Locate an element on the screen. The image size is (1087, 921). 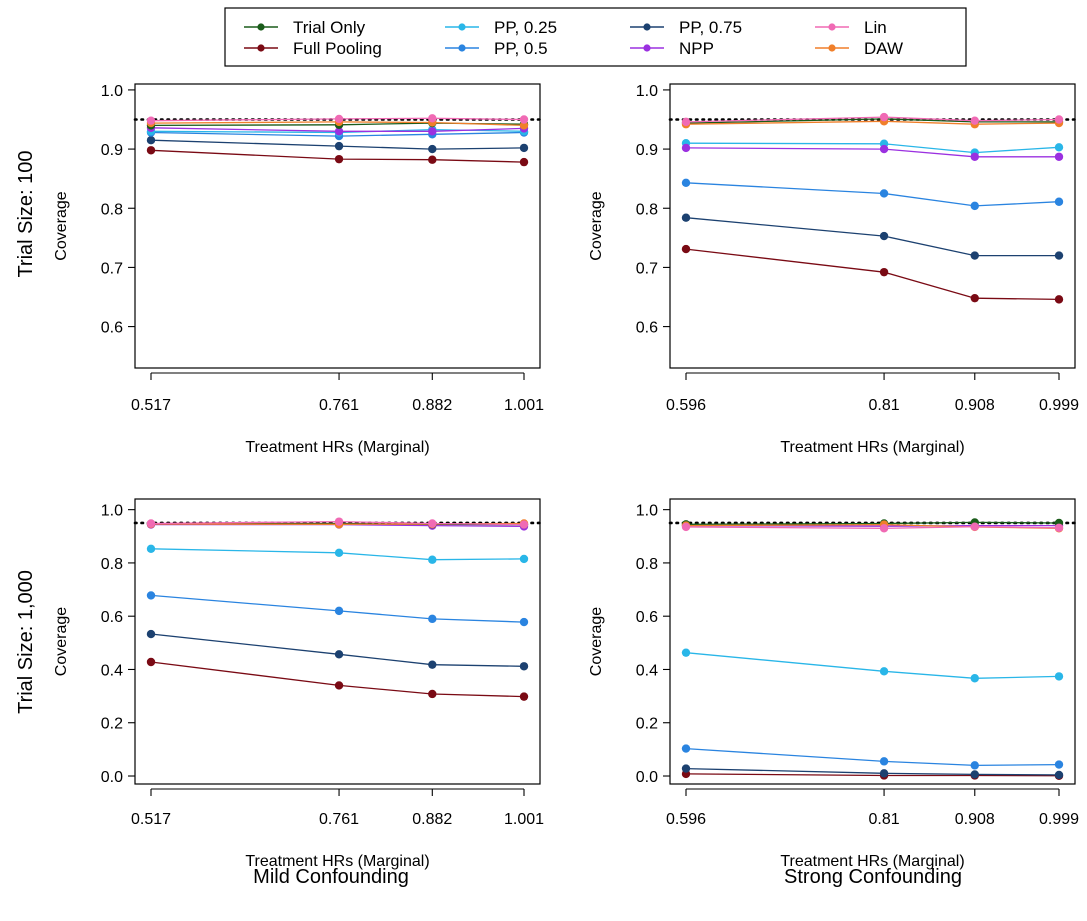
x-axis-title: Treatment HRs (Marginal) is located at coordinates (872, 447).